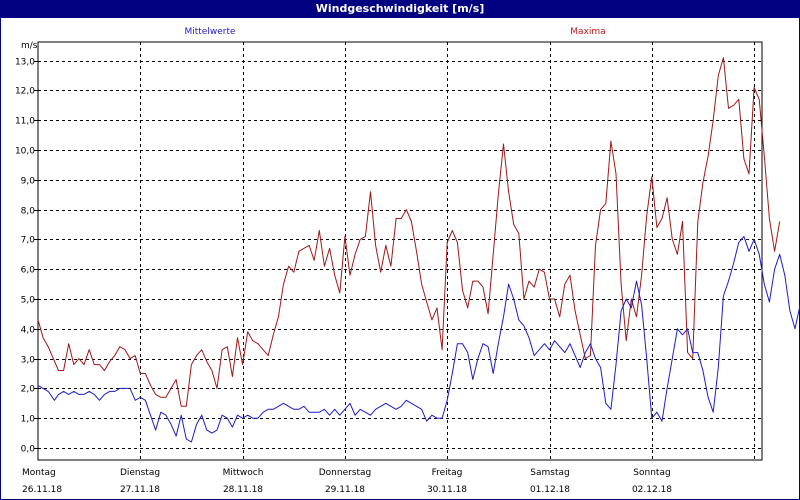 The image size is (800, 500). Describe the element at coordinates (587, 32) in the screenshot. I see `legend-maxima: Maxima` at that location.